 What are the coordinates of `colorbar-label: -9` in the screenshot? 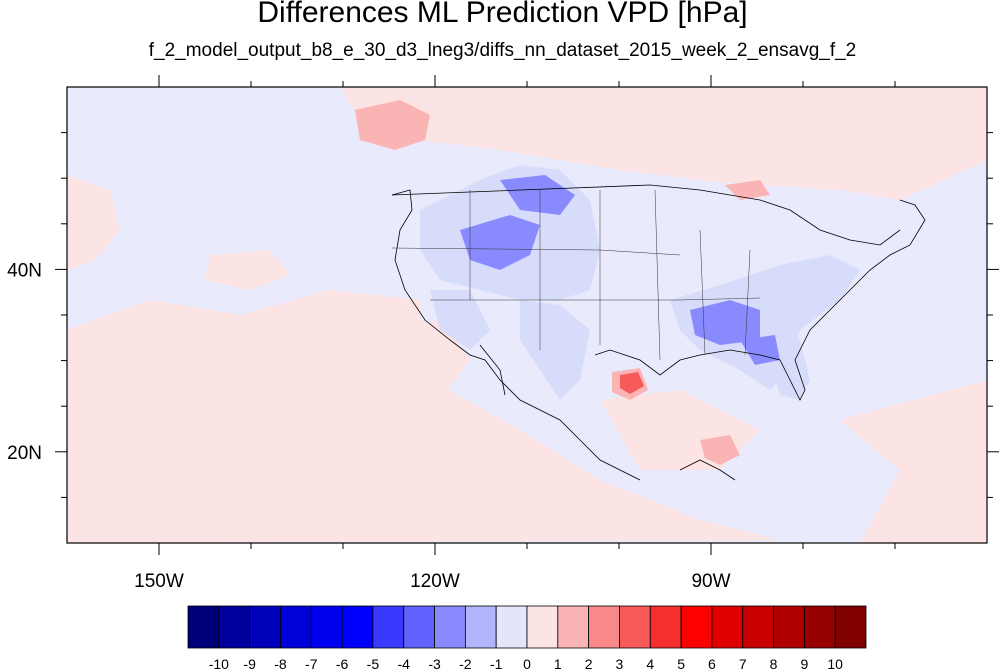 It's located at (249, 664).